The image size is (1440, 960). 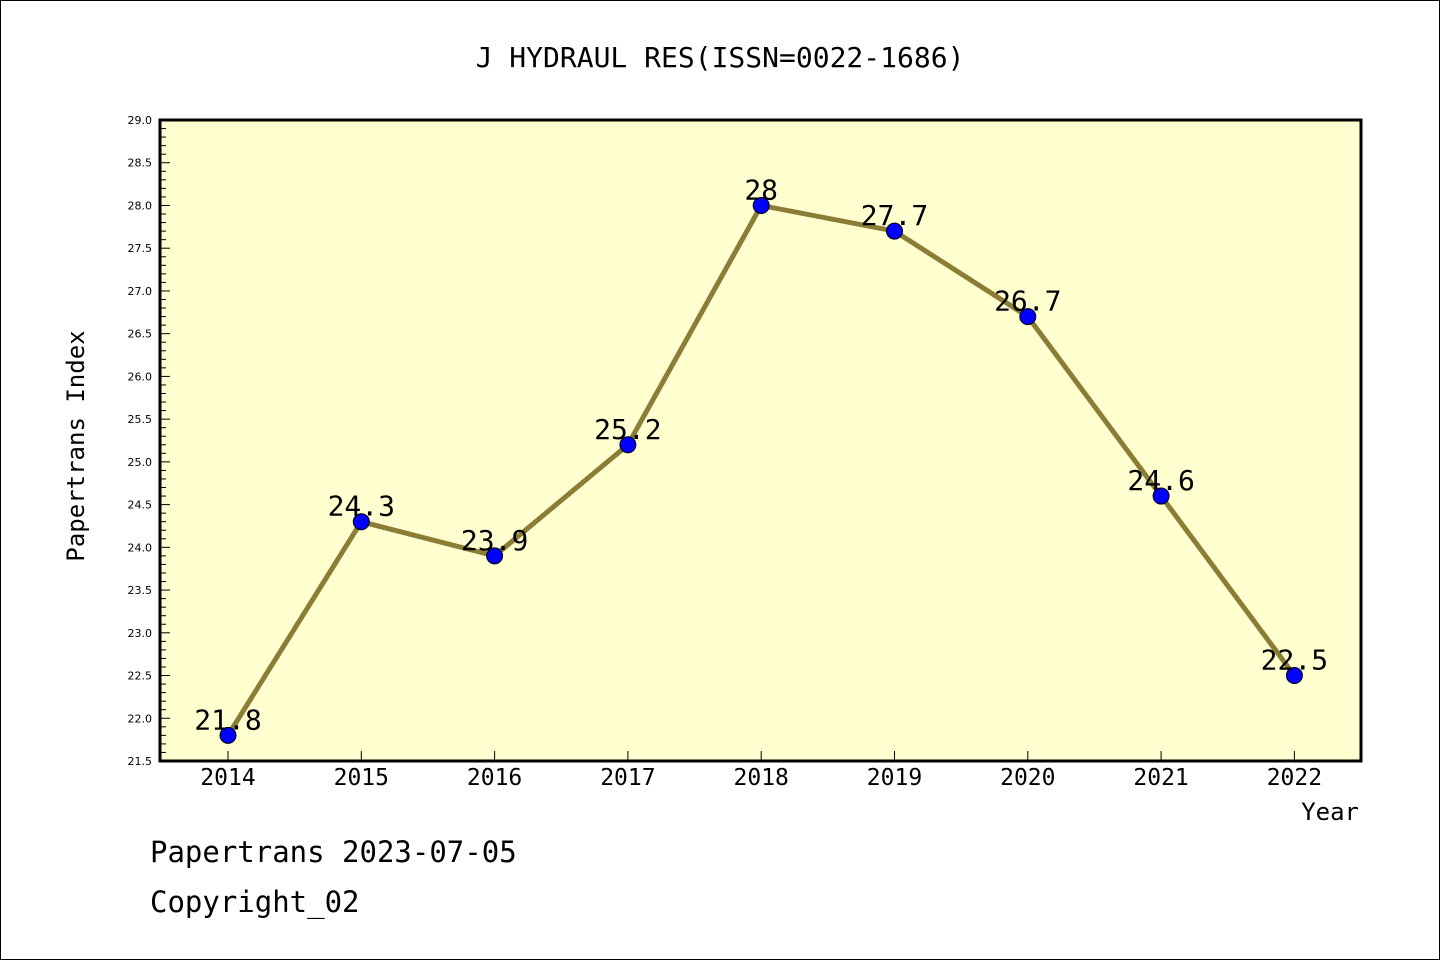 I want to click on data-label: 21.8, so click(x=227, y=719).